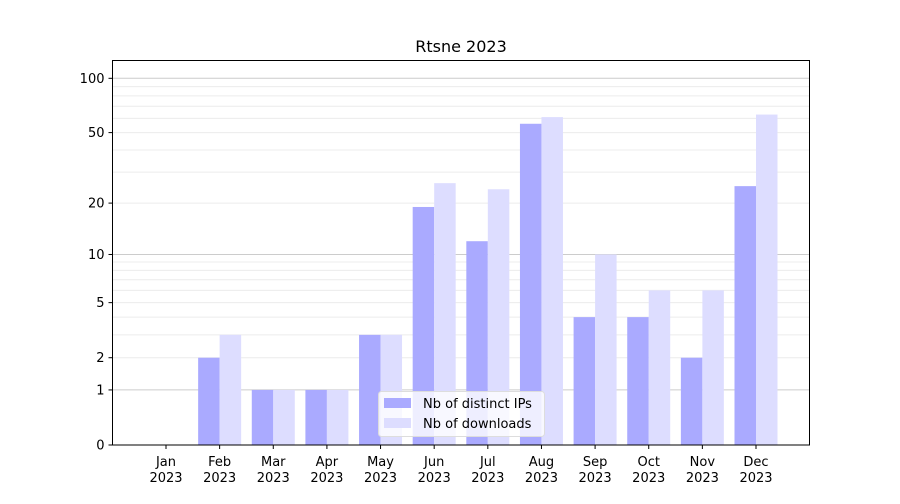 Image resolution: width=900 pixels, height=504 pixels. What do you see at coordinates (380, 470) in the screenshot?
I see `x-tick-label: May 2023` at bounding box center [380, 470].